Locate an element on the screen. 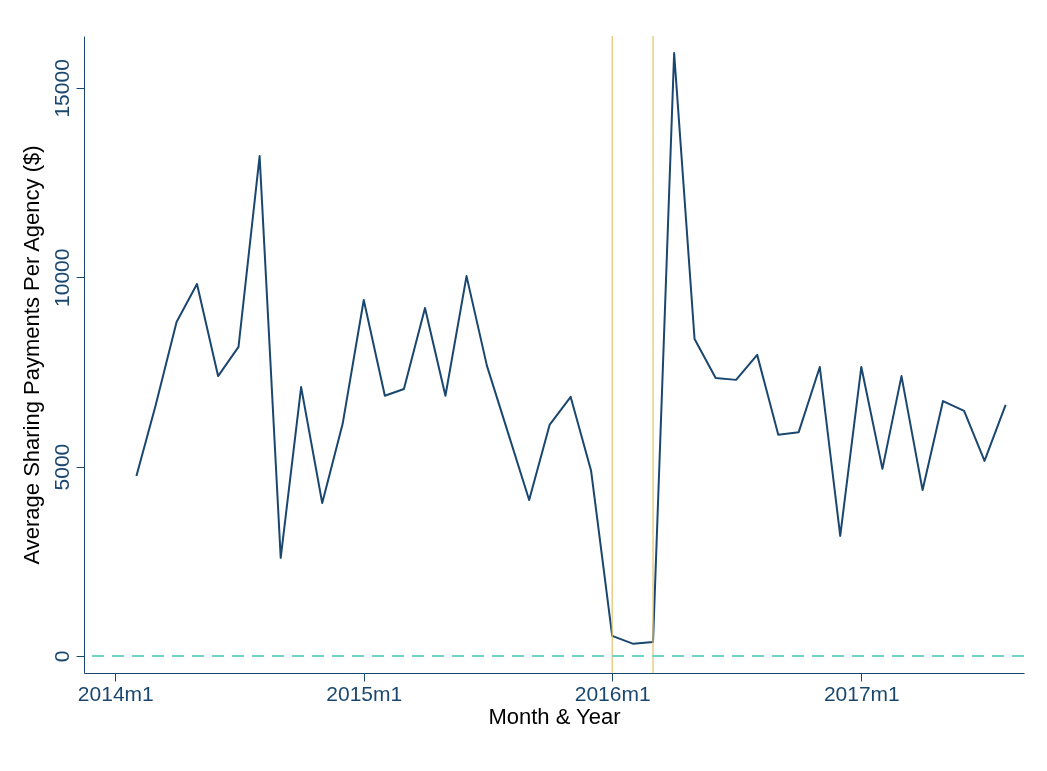  y-tick-label: 15000 is located at coordinates (61, 88).